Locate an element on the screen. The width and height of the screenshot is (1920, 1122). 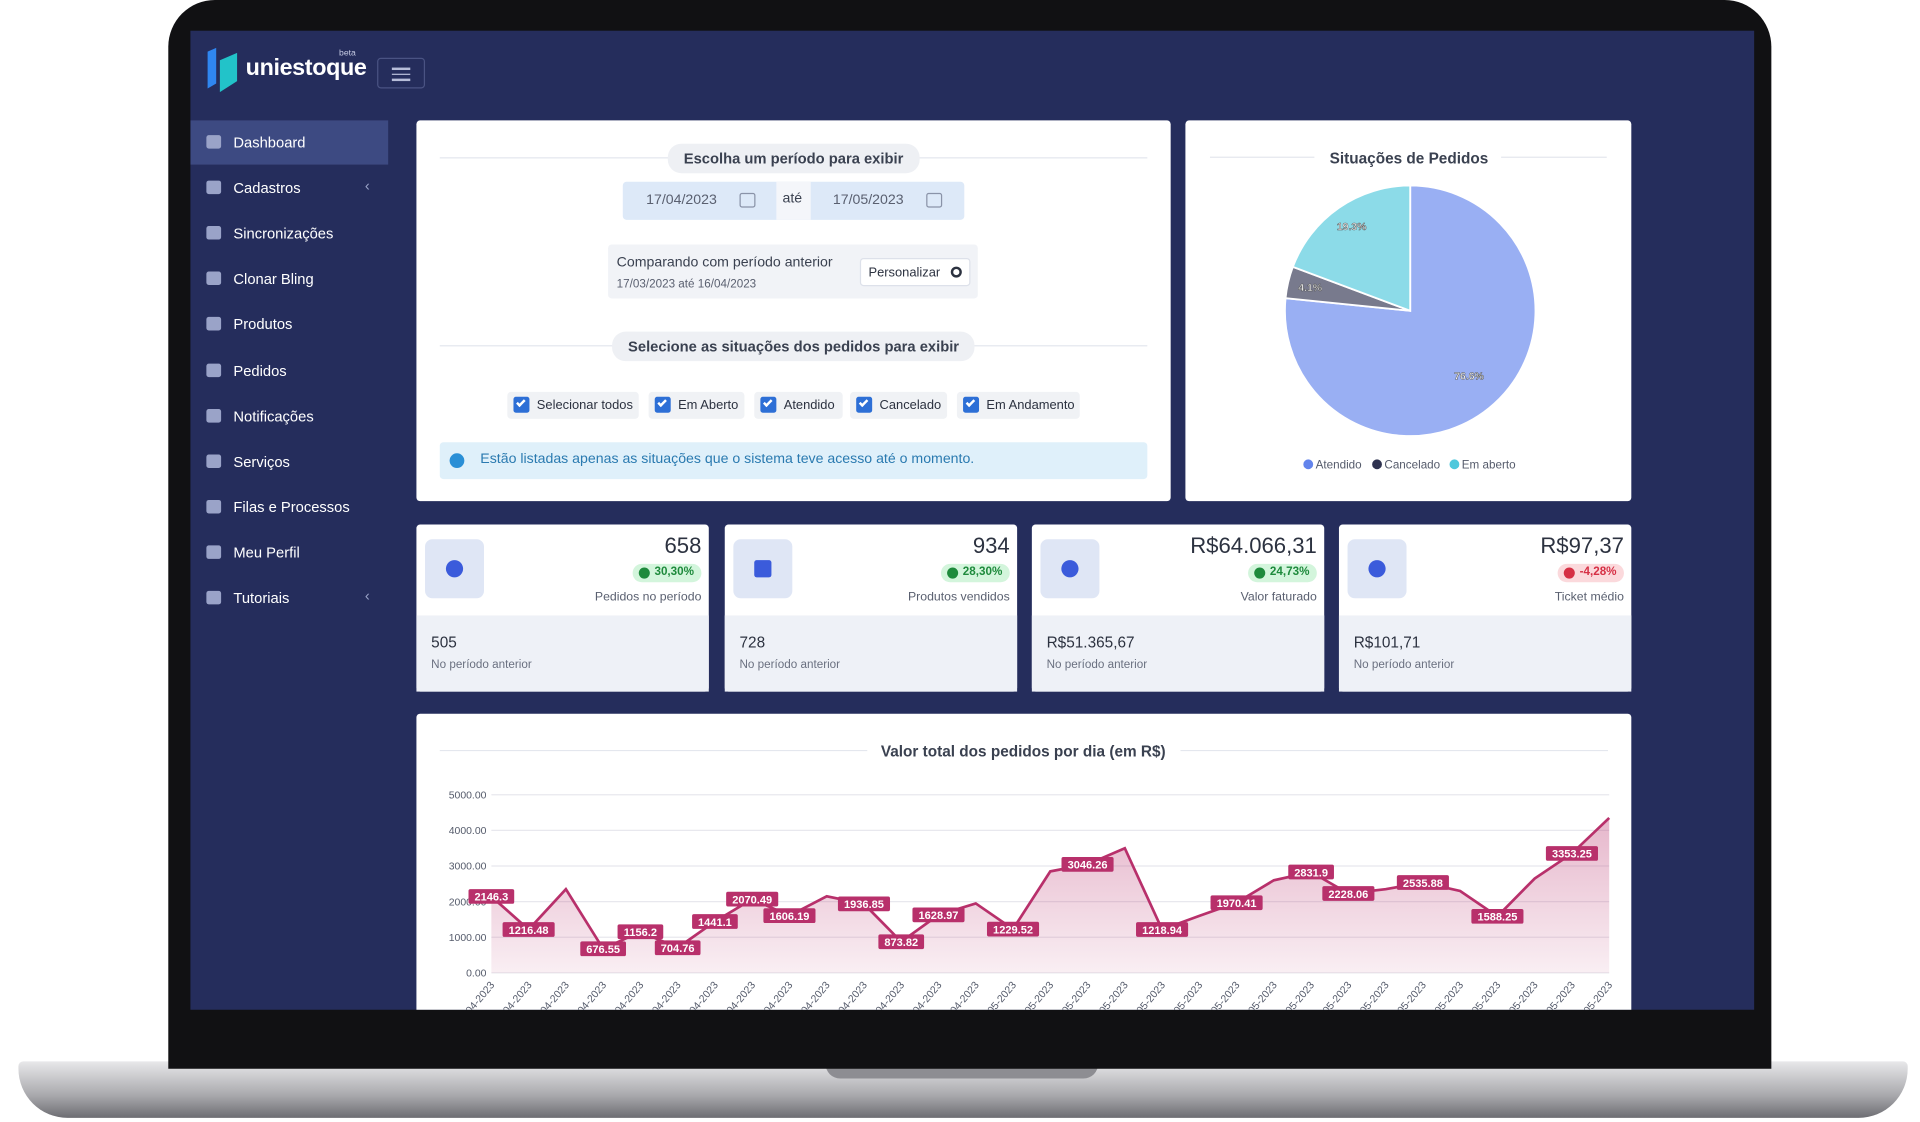
status-option: Em Aberto is located at coordinates (696, 405).